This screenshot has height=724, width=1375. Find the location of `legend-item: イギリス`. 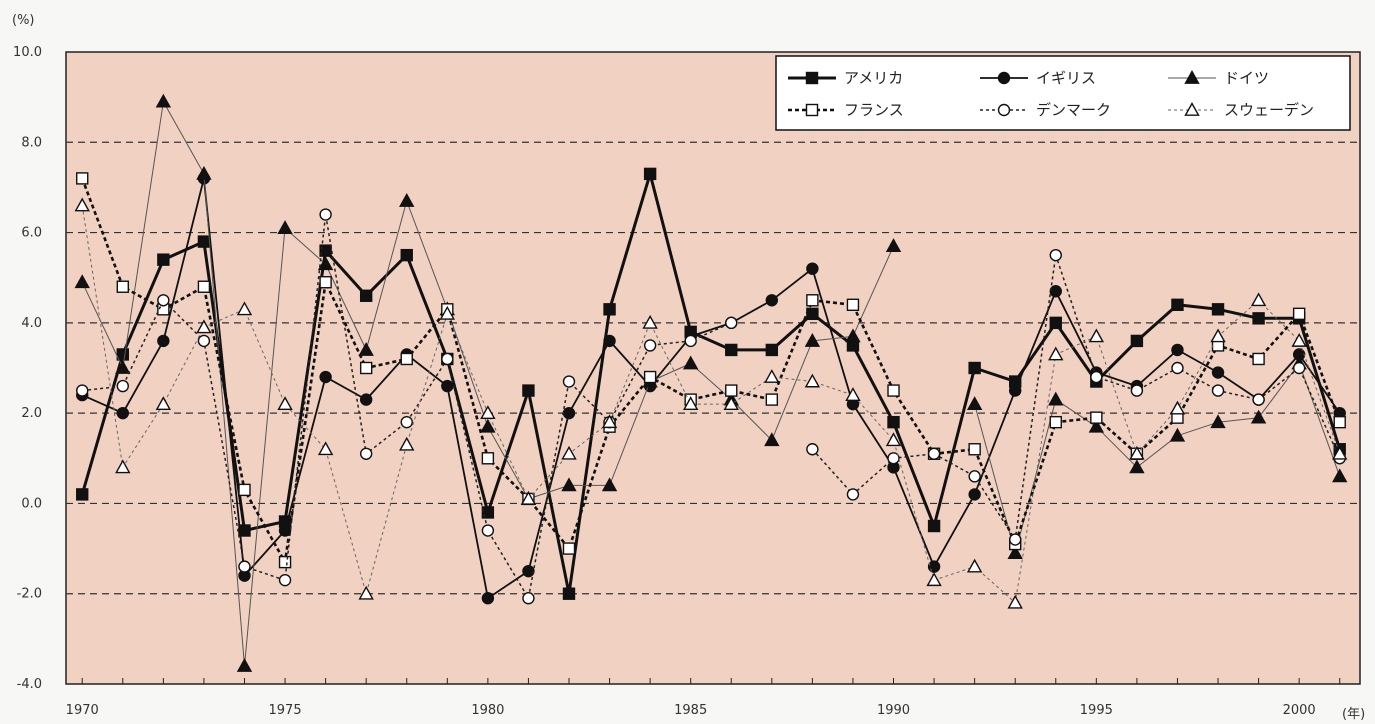

legend-item: イギリス is located at coordinates (1038, 78).